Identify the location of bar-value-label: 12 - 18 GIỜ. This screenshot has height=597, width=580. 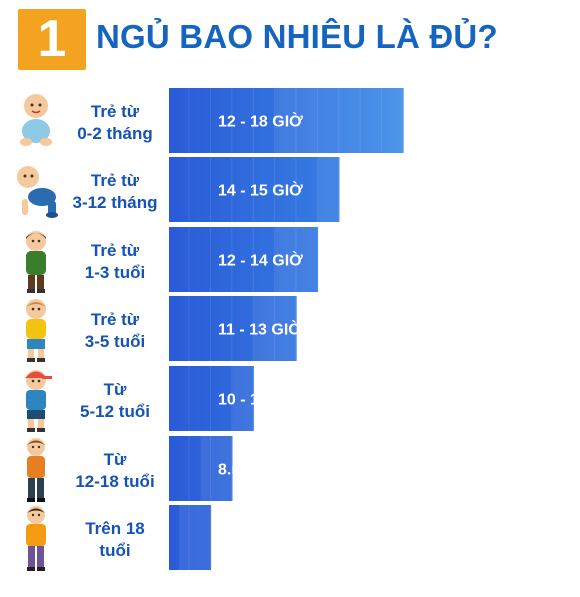
(260, 121).